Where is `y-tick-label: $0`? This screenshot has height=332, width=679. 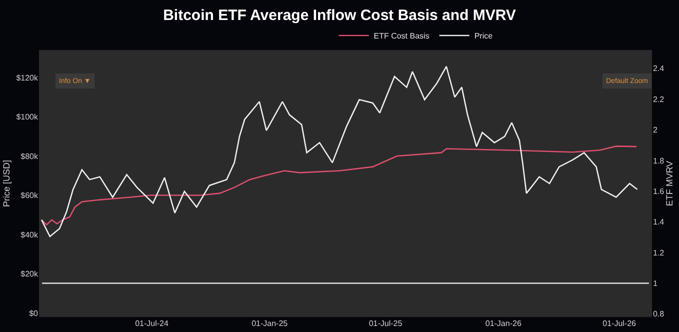 y-tick-label: $0 is located at coordinates (34, 313).